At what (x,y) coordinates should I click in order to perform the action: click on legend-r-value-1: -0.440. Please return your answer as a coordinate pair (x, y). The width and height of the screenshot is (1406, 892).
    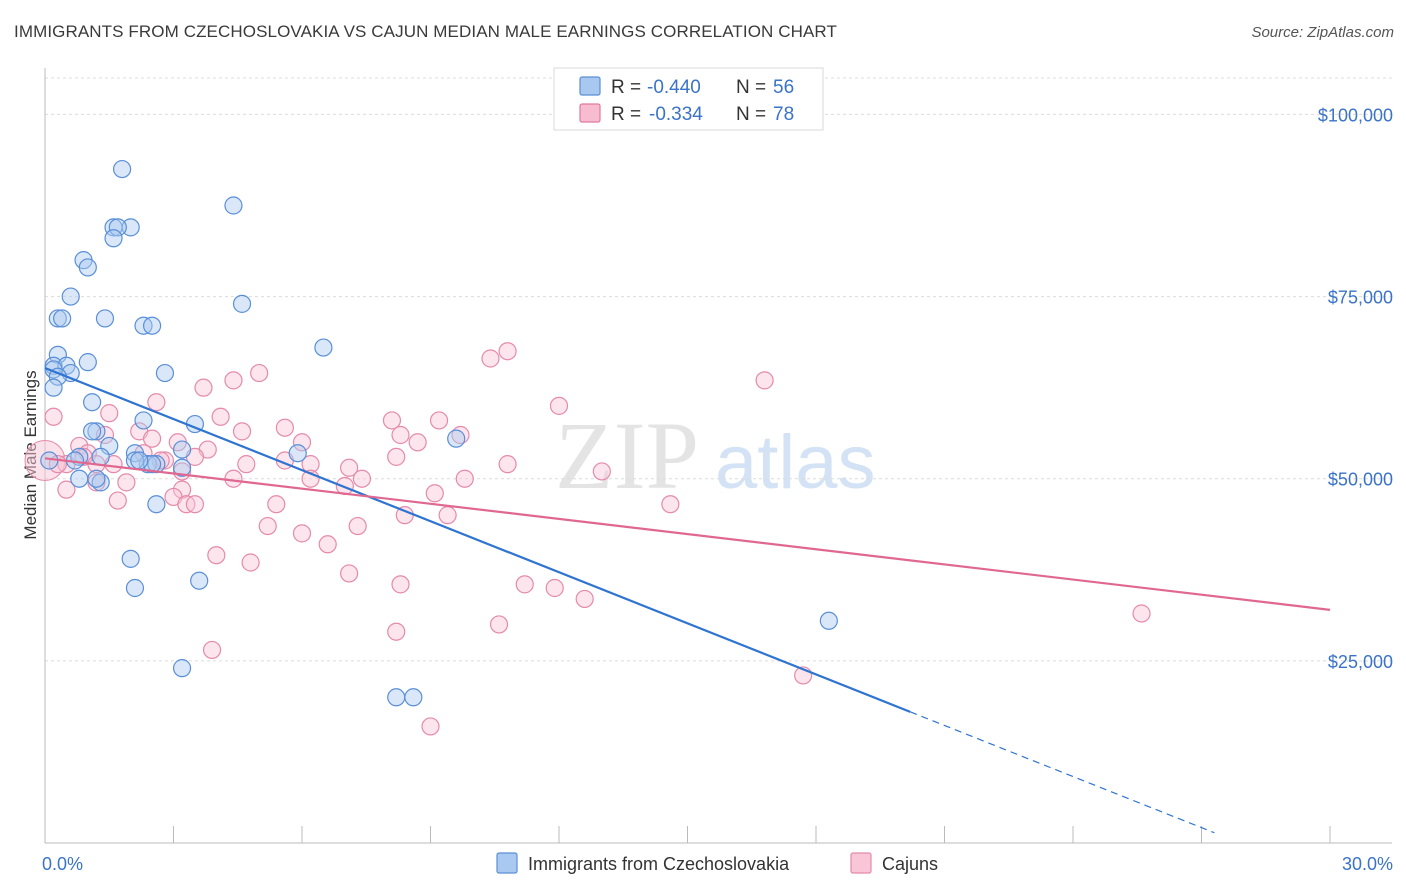
    Looking at the image, I should click on (674, 87).